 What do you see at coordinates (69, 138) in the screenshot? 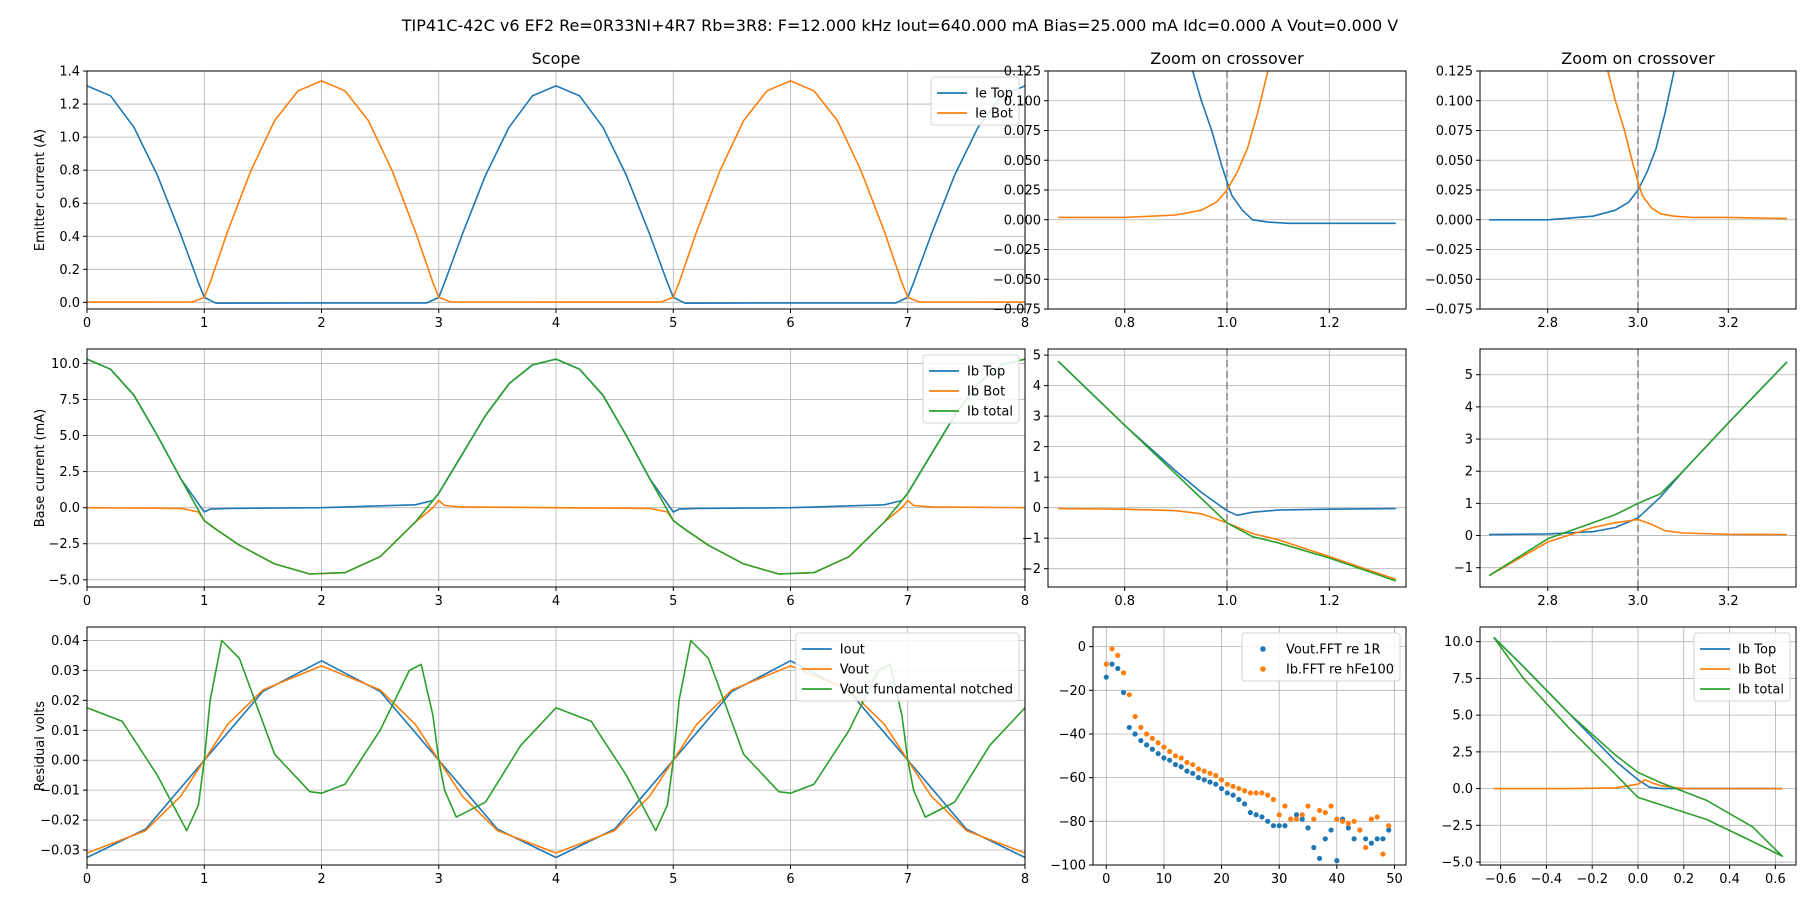
I see `y-tick-label: 1.0` at bounding box center [69, 138].